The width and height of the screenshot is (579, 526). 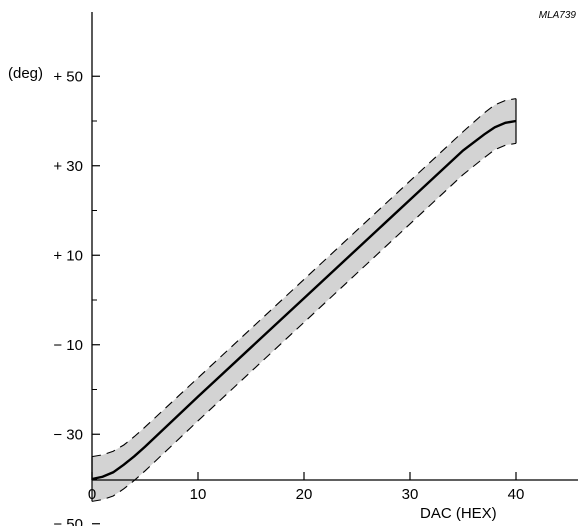 What do you see at coordinates (68, 345) in the screenshot?
I see `y-tick-label: − 10` at bounding box center [68, 345].